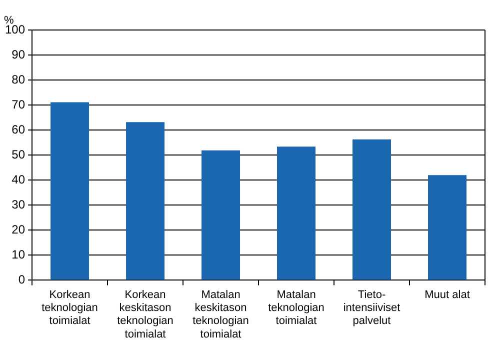 The height and width of the screenshot is (344, 495). Describe the element at coordinates (70, 308) in the screenshot. I see `x-tick-label: Korkean teknologian toimialat` at that location.